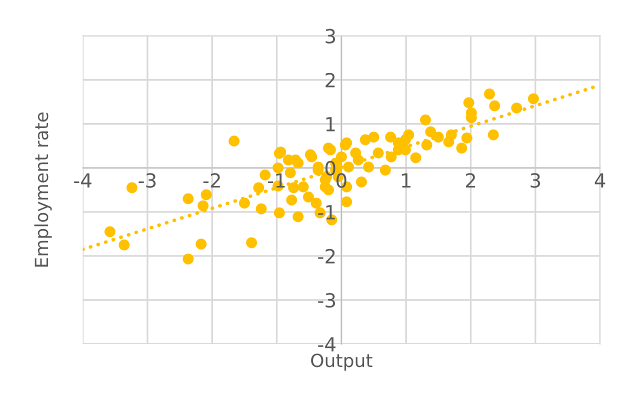  Describe the element at coordinates (406, 180) in the screenshot. I see `x-tick-label: 1` at that location.